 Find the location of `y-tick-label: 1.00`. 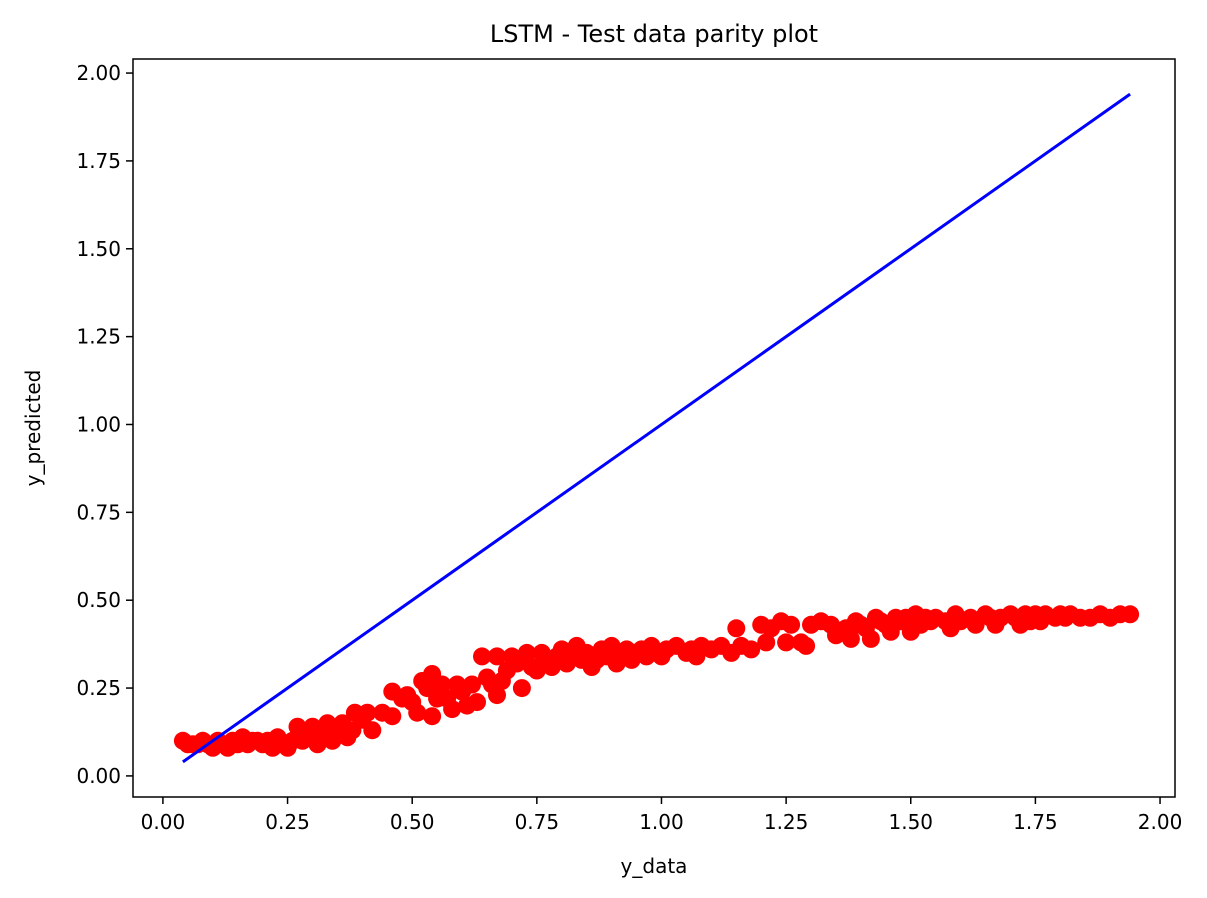

y-tick-label: 1.00 is located at coordinates (98, 424).